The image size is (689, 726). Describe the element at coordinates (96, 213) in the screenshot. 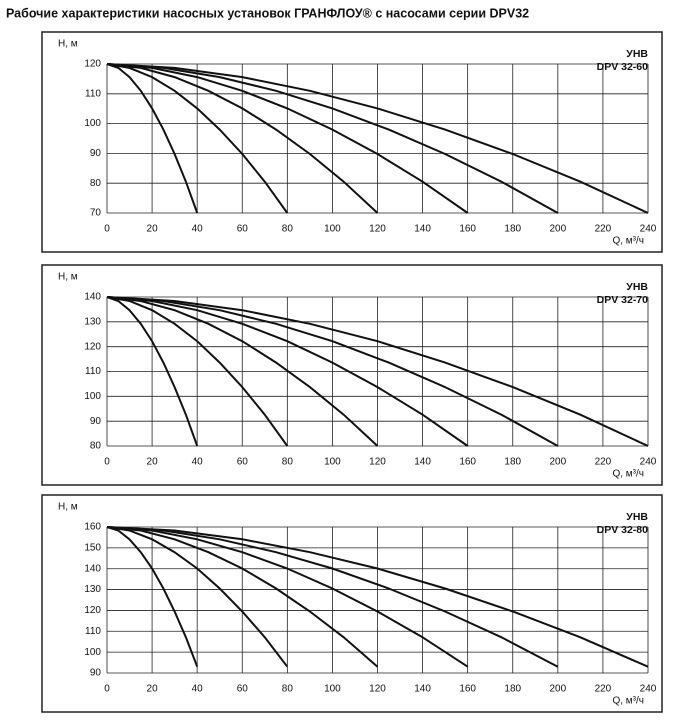

I see `y-tick-label: 70` at that location.